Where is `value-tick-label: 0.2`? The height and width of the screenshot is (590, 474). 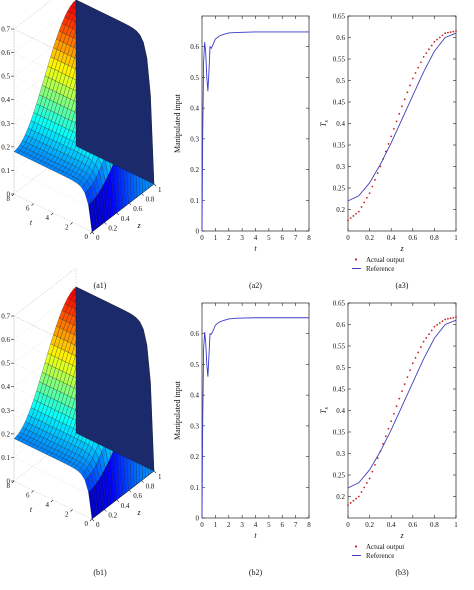
value-tick-label: 0.2 is located at coordinates (5, 434).